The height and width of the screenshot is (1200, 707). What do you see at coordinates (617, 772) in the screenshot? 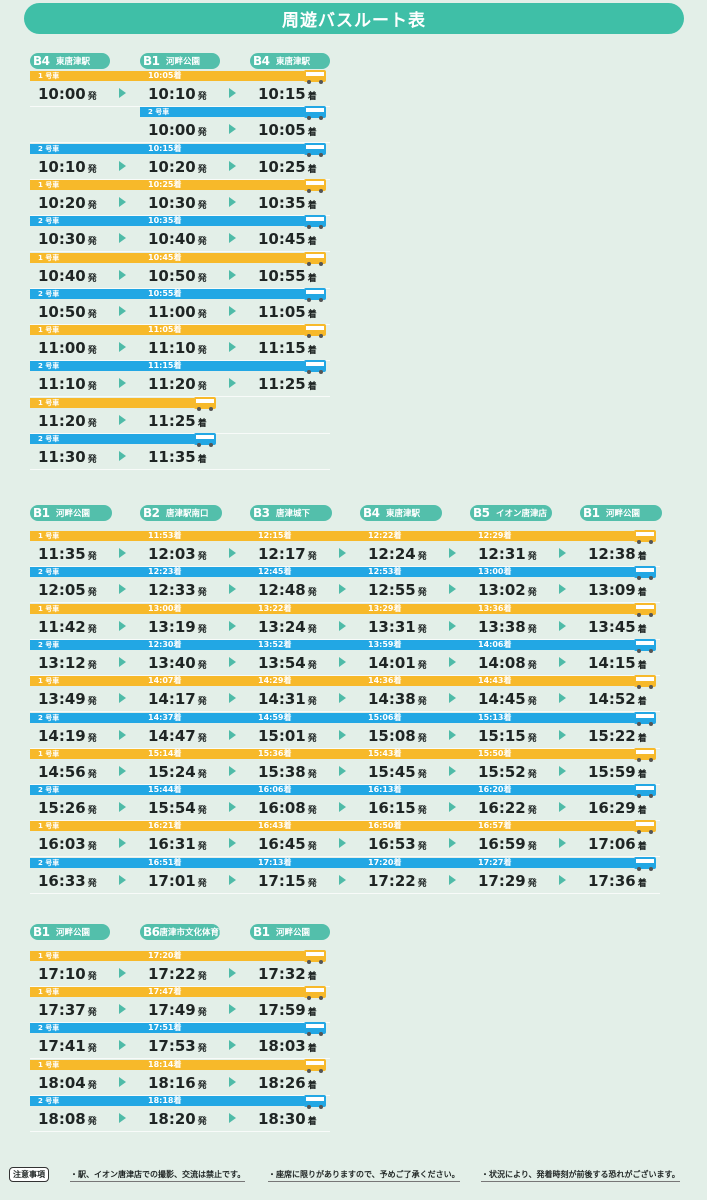
I see `stop-time: 15:59 着` at bounding box center [617, 772].